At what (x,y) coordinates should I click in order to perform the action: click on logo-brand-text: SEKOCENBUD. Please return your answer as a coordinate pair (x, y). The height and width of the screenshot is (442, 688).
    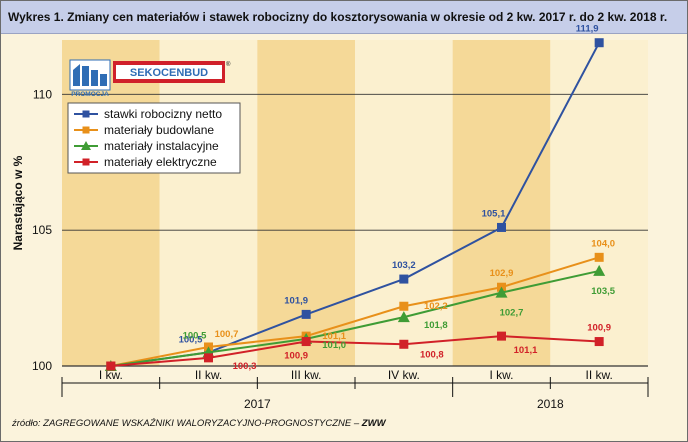
    Looking at the image, I should click on (169, 73).